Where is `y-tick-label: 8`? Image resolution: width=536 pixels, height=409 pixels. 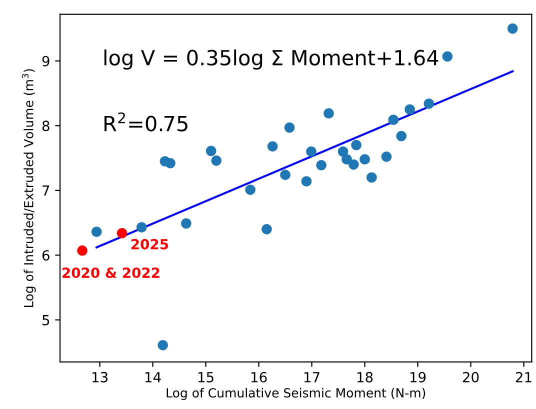
y-tick-label: 8 is located at coordinates (46, 126).